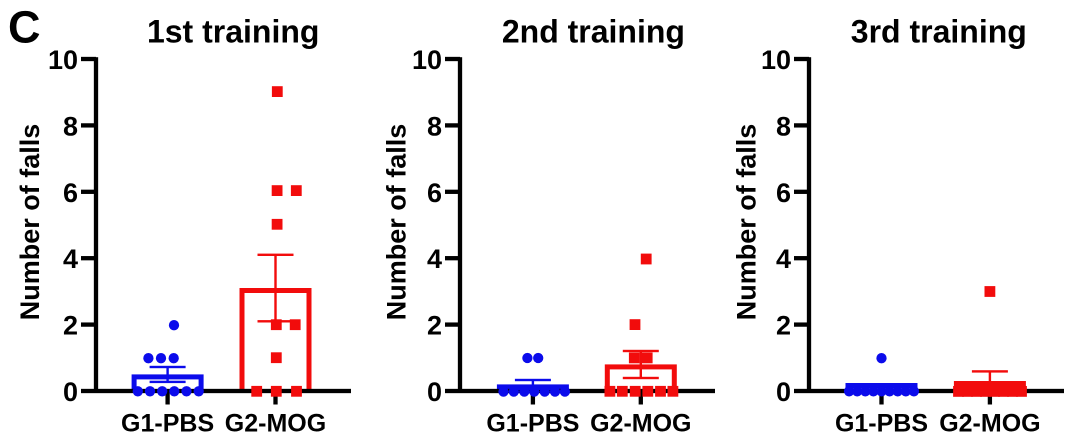  What do you see at coordinates (233, 32) in the screenshot?
I see `svg-text: 1st training` at bounding box center [233, 32].